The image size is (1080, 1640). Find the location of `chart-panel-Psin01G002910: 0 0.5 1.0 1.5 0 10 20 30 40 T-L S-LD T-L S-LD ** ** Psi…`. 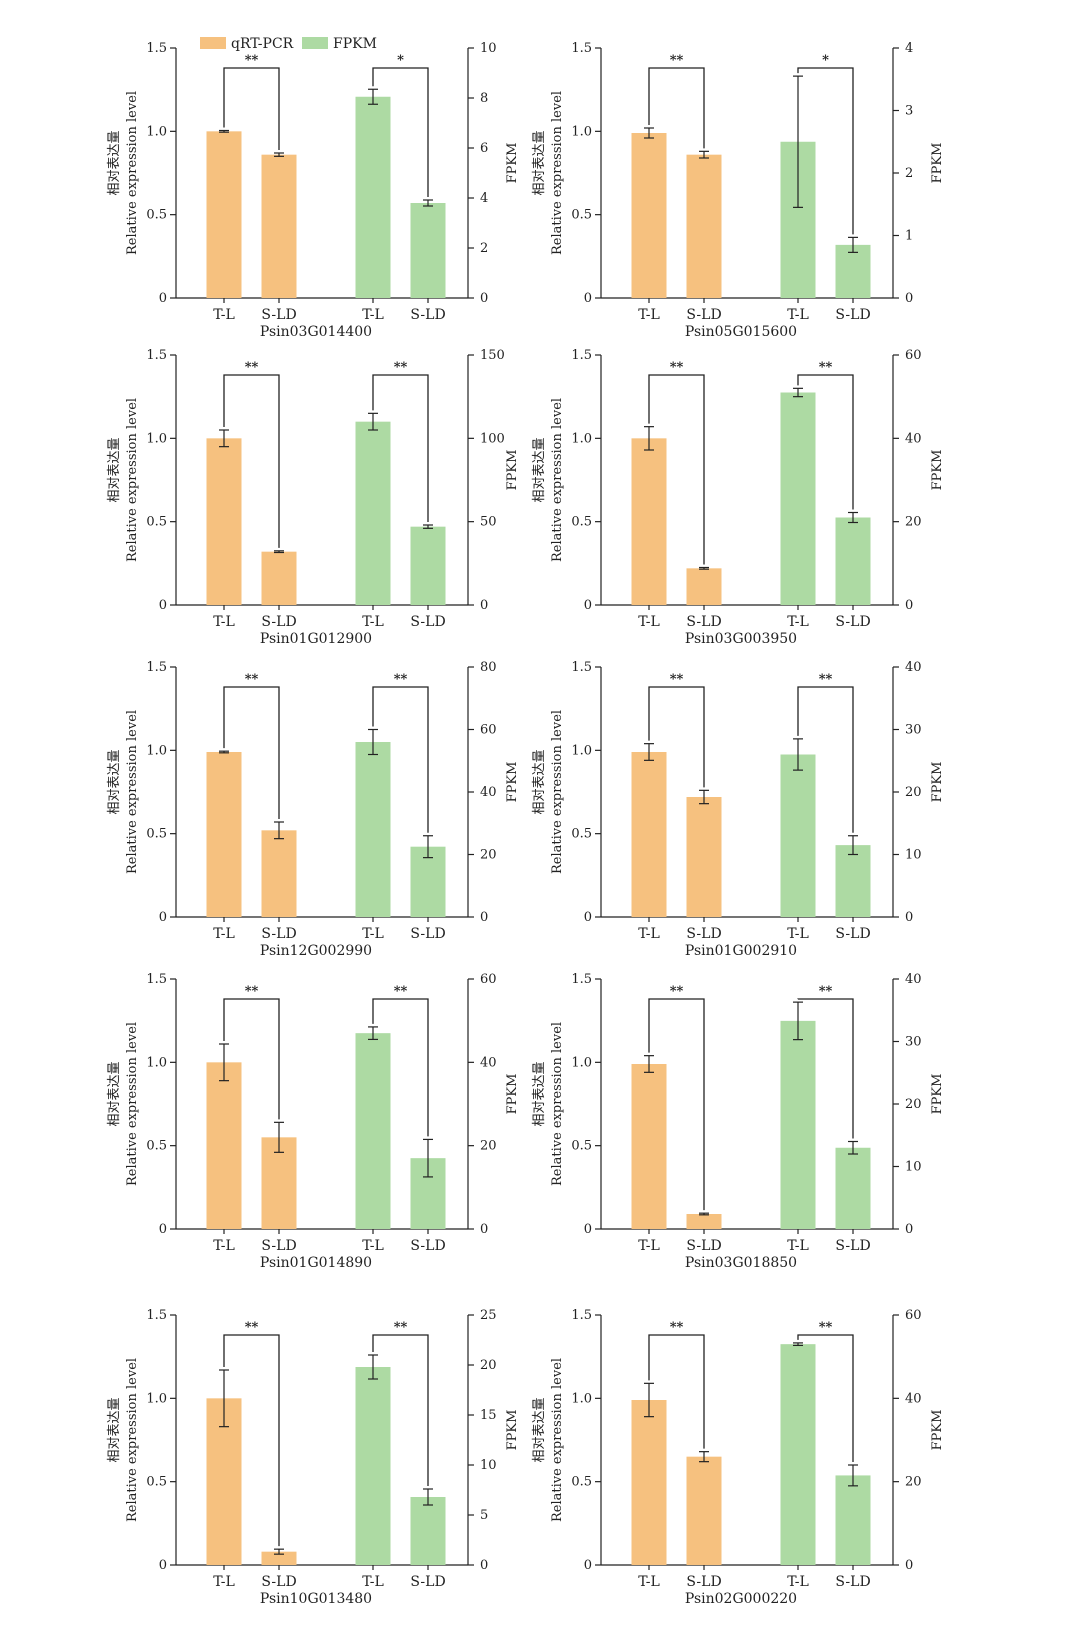

chart-panel-Psin01G002910: 0 0.5 1.0 1.5 0 10 20 30 40 T-L S-LD T-L S-LD ** ** Psi… is located at coordinates (738, 809).